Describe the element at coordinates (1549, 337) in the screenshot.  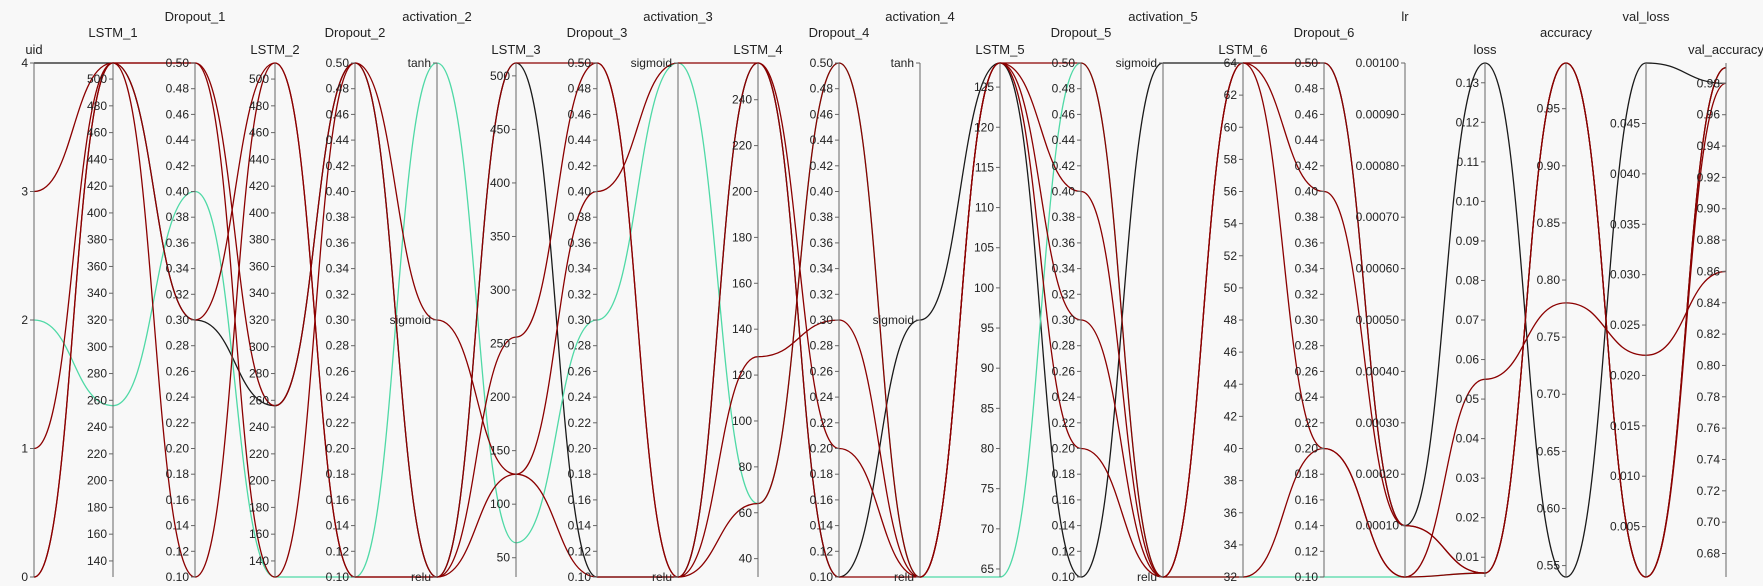
I see `tick-label: 0.75` at that location.